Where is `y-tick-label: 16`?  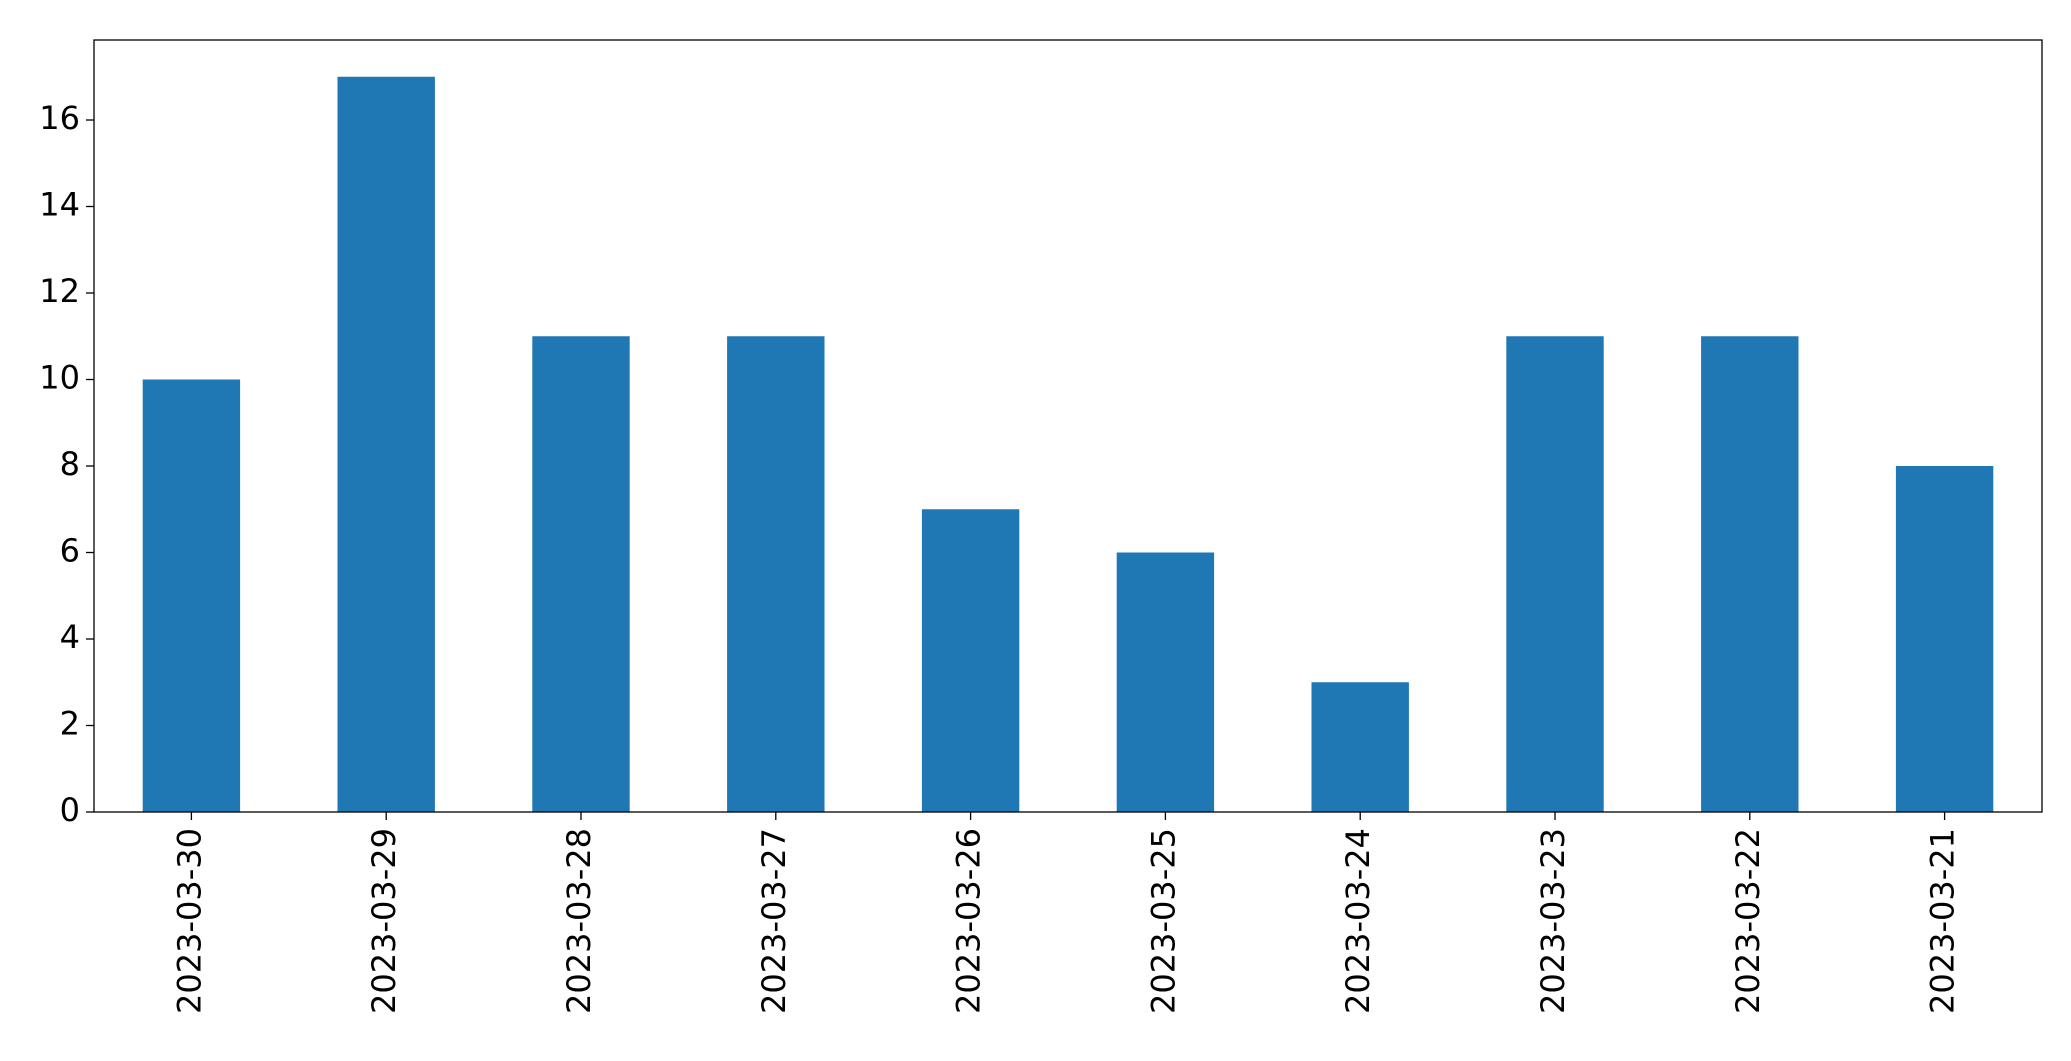 y-tick-label: 16 is located at coordinates (59, 118).